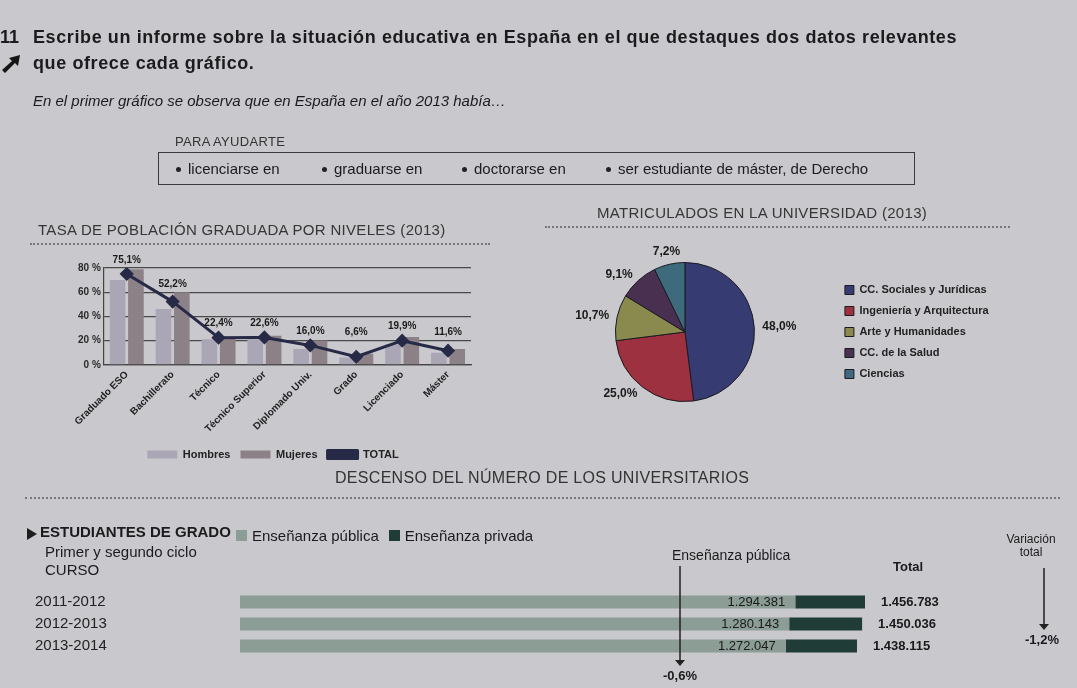 This screenshot has height=688, width=1077. What do you see at coordinates (296, 453) in the screenshot?
I see `legend-label: Mujeres` at bounding box center [296, 453].